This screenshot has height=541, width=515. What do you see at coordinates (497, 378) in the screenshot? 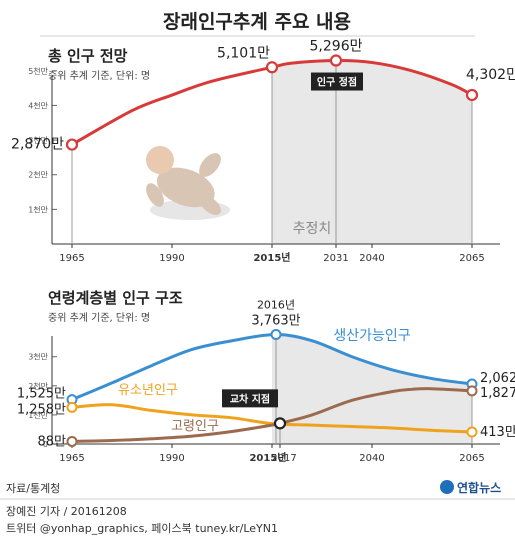
I see `chart2-point-label: 2,062만` at bounding box center [497, 378].